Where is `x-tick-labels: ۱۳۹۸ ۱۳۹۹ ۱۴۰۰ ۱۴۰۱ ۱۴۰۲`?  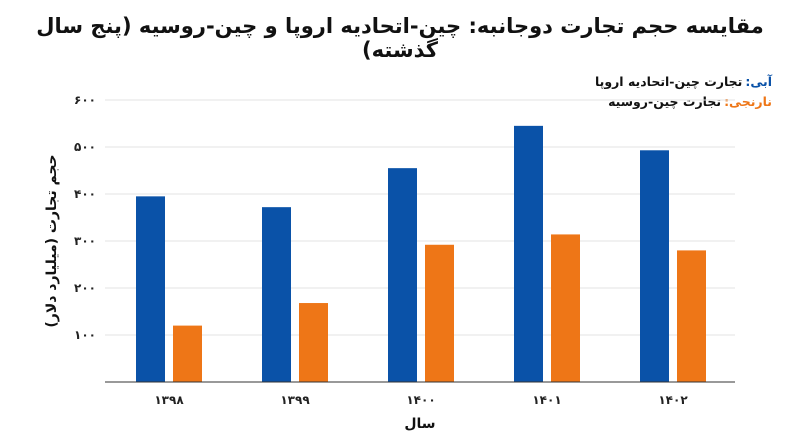 x-tick-labels: ۱۳۹۸ ۱۳۹۹ ۱۴۰۰ ۱۴۰۱ ۱۴۰۲ is located at coordinates (421, 400).